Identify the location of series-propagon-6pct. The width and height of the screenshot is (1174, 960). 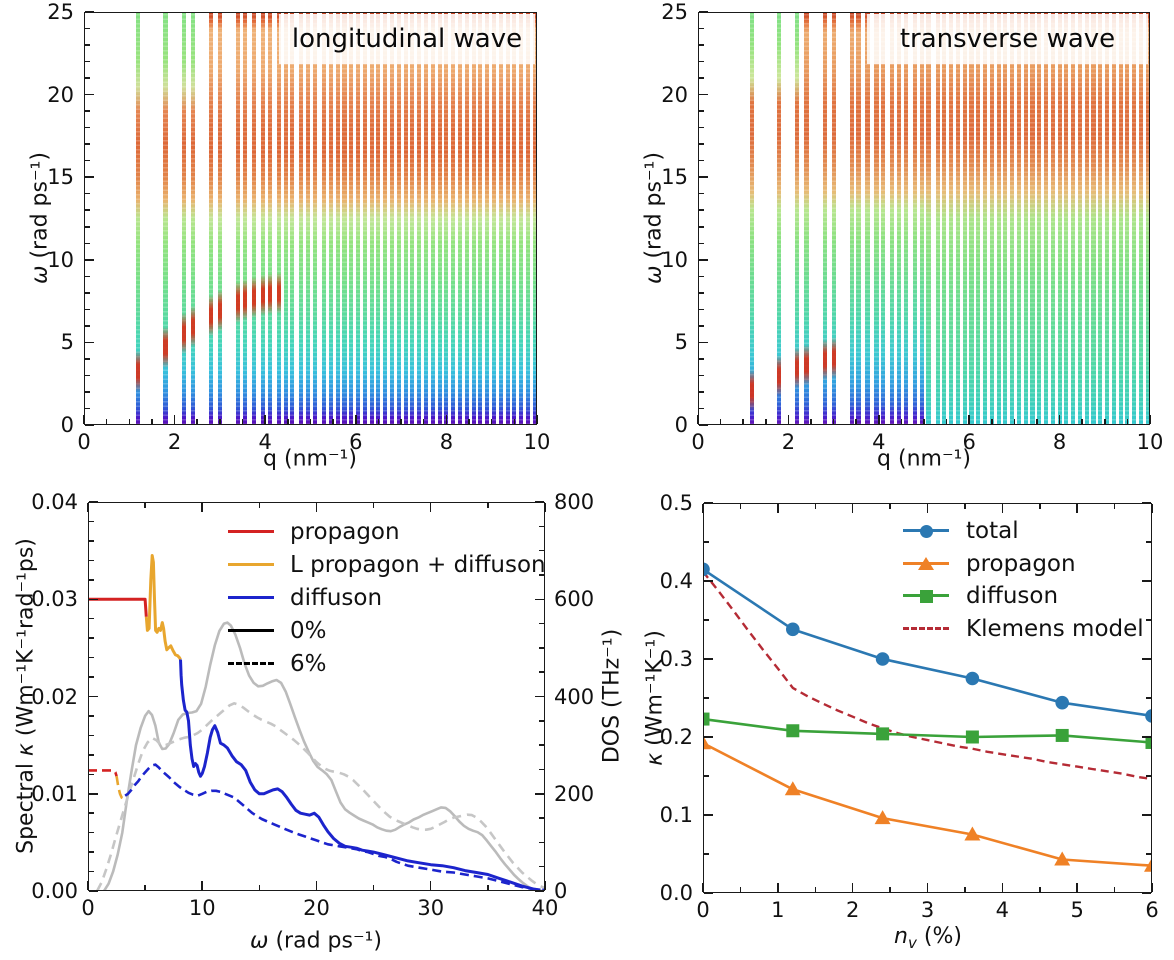
(103, 773).